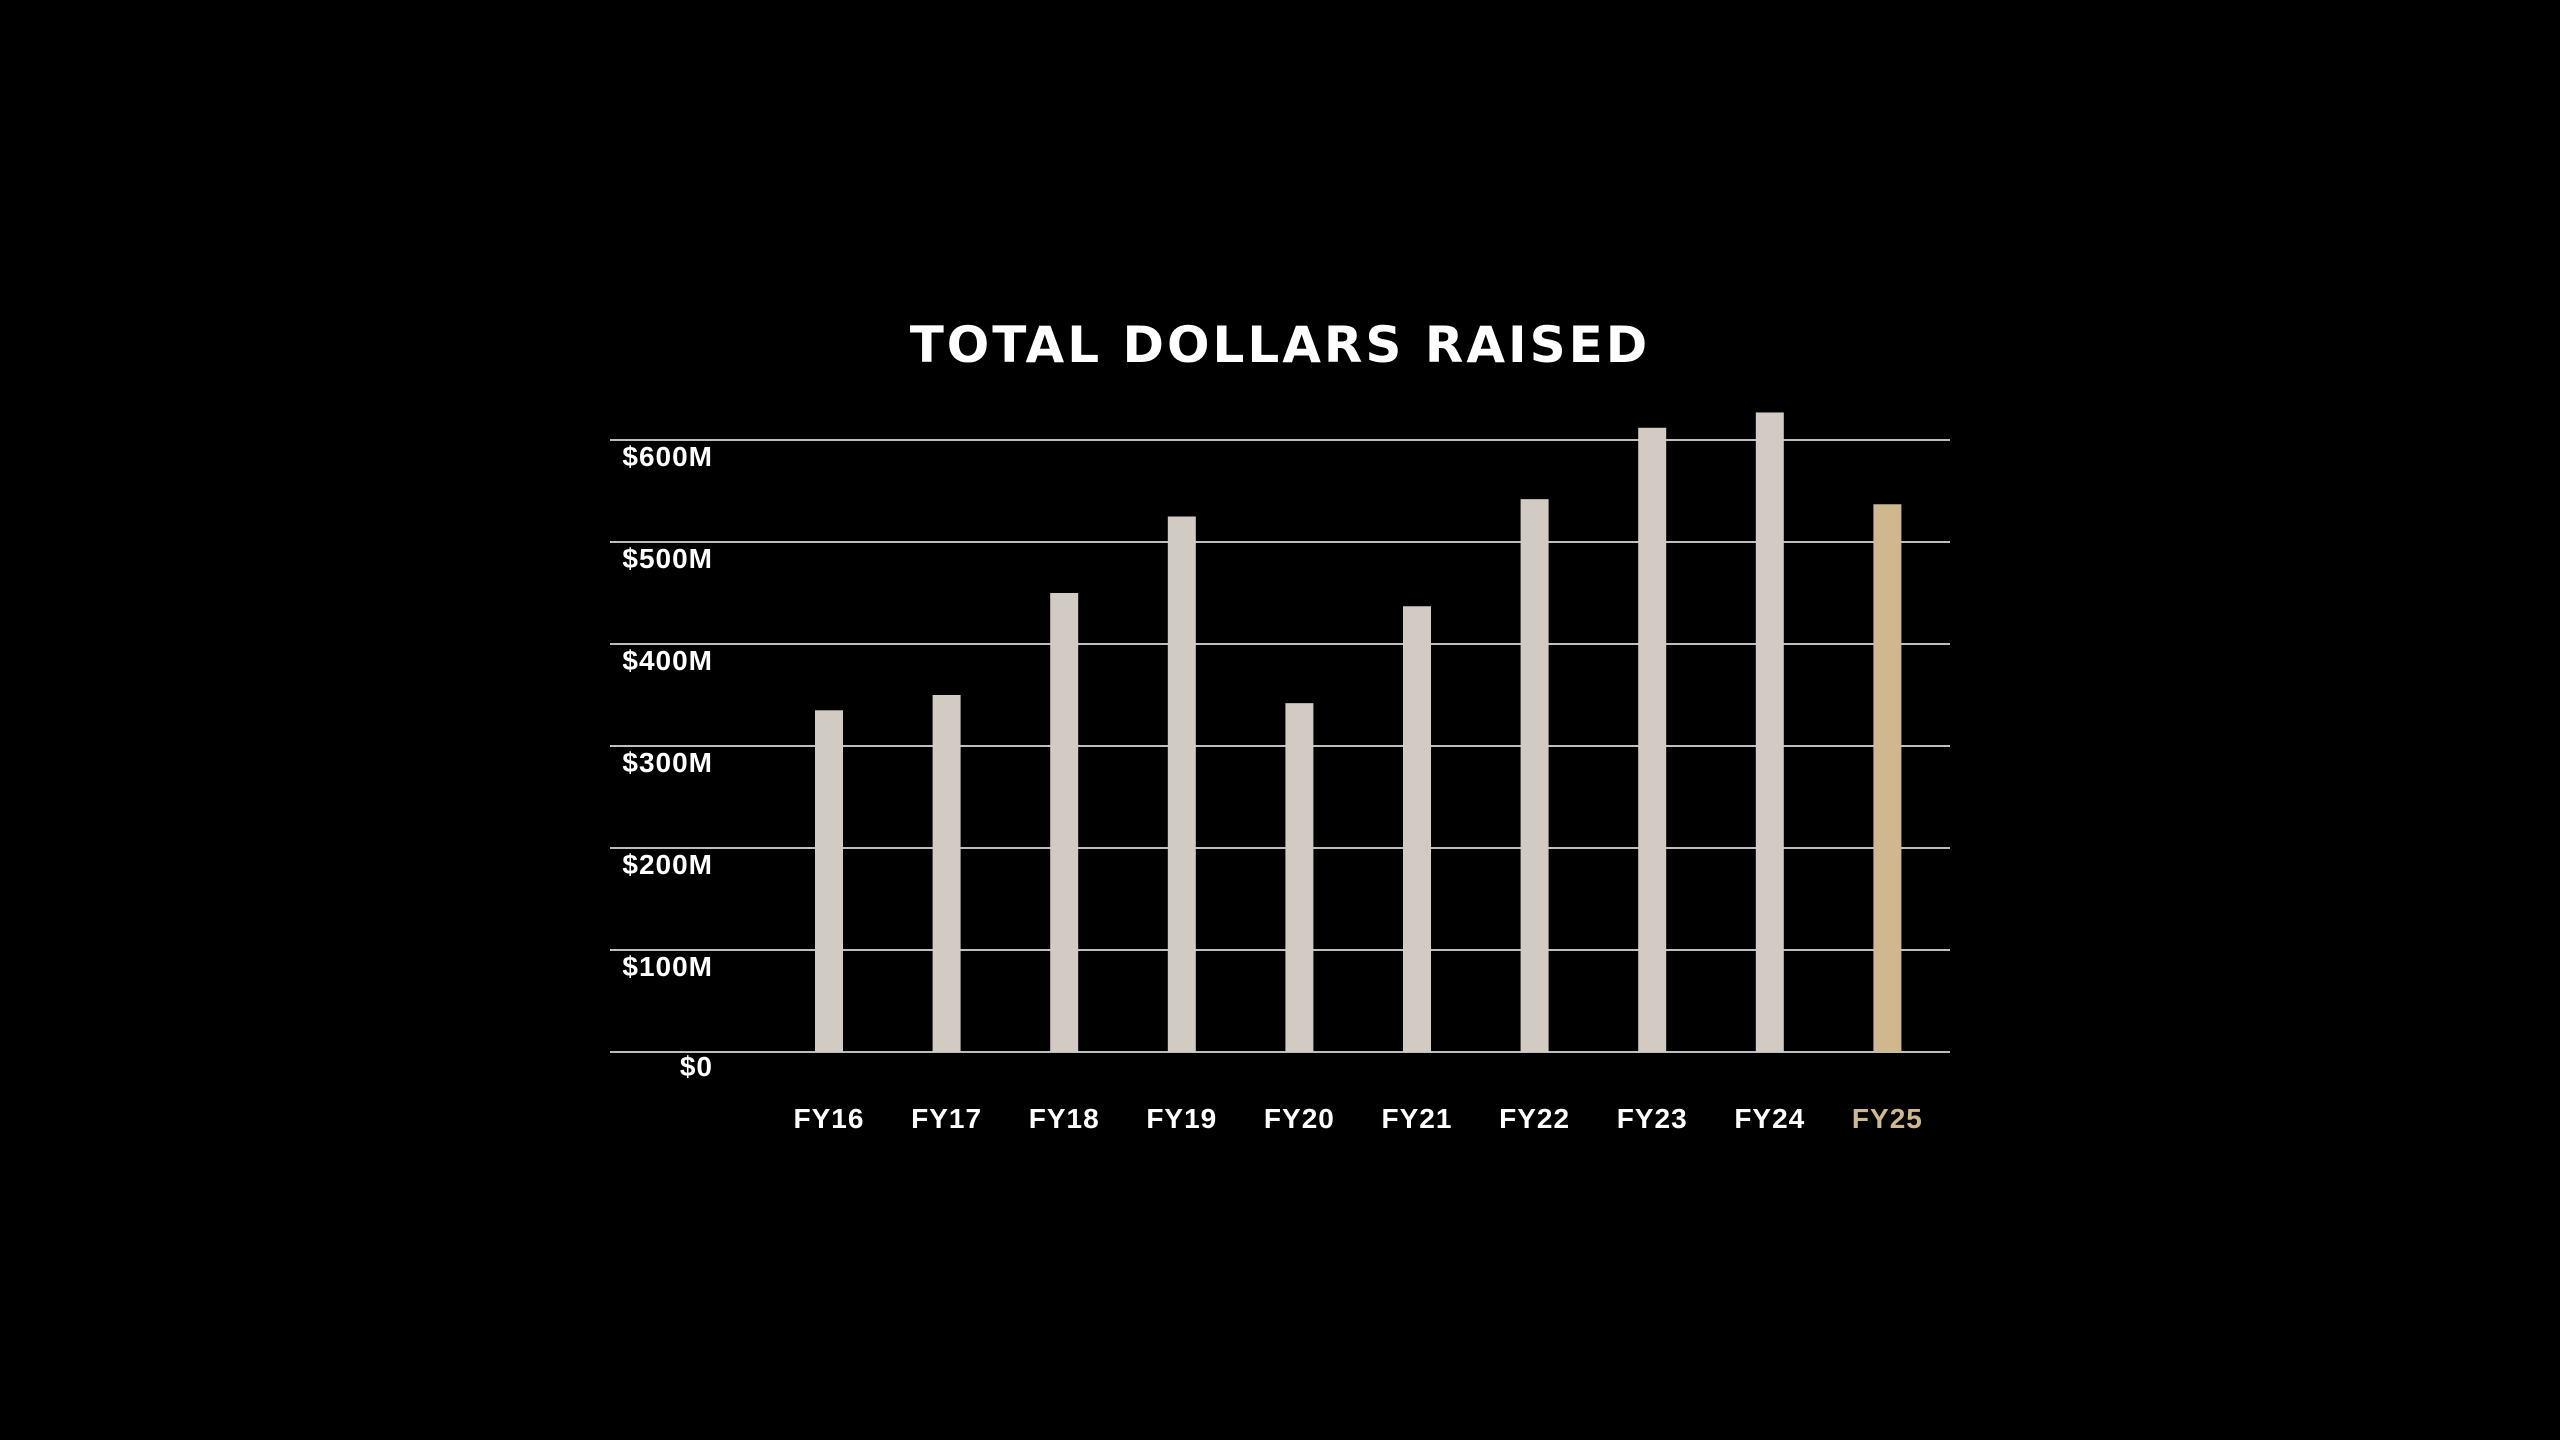  Describe the element at coordinates (946, 873) in the screenshot. I see `bar-fy17` at that location.